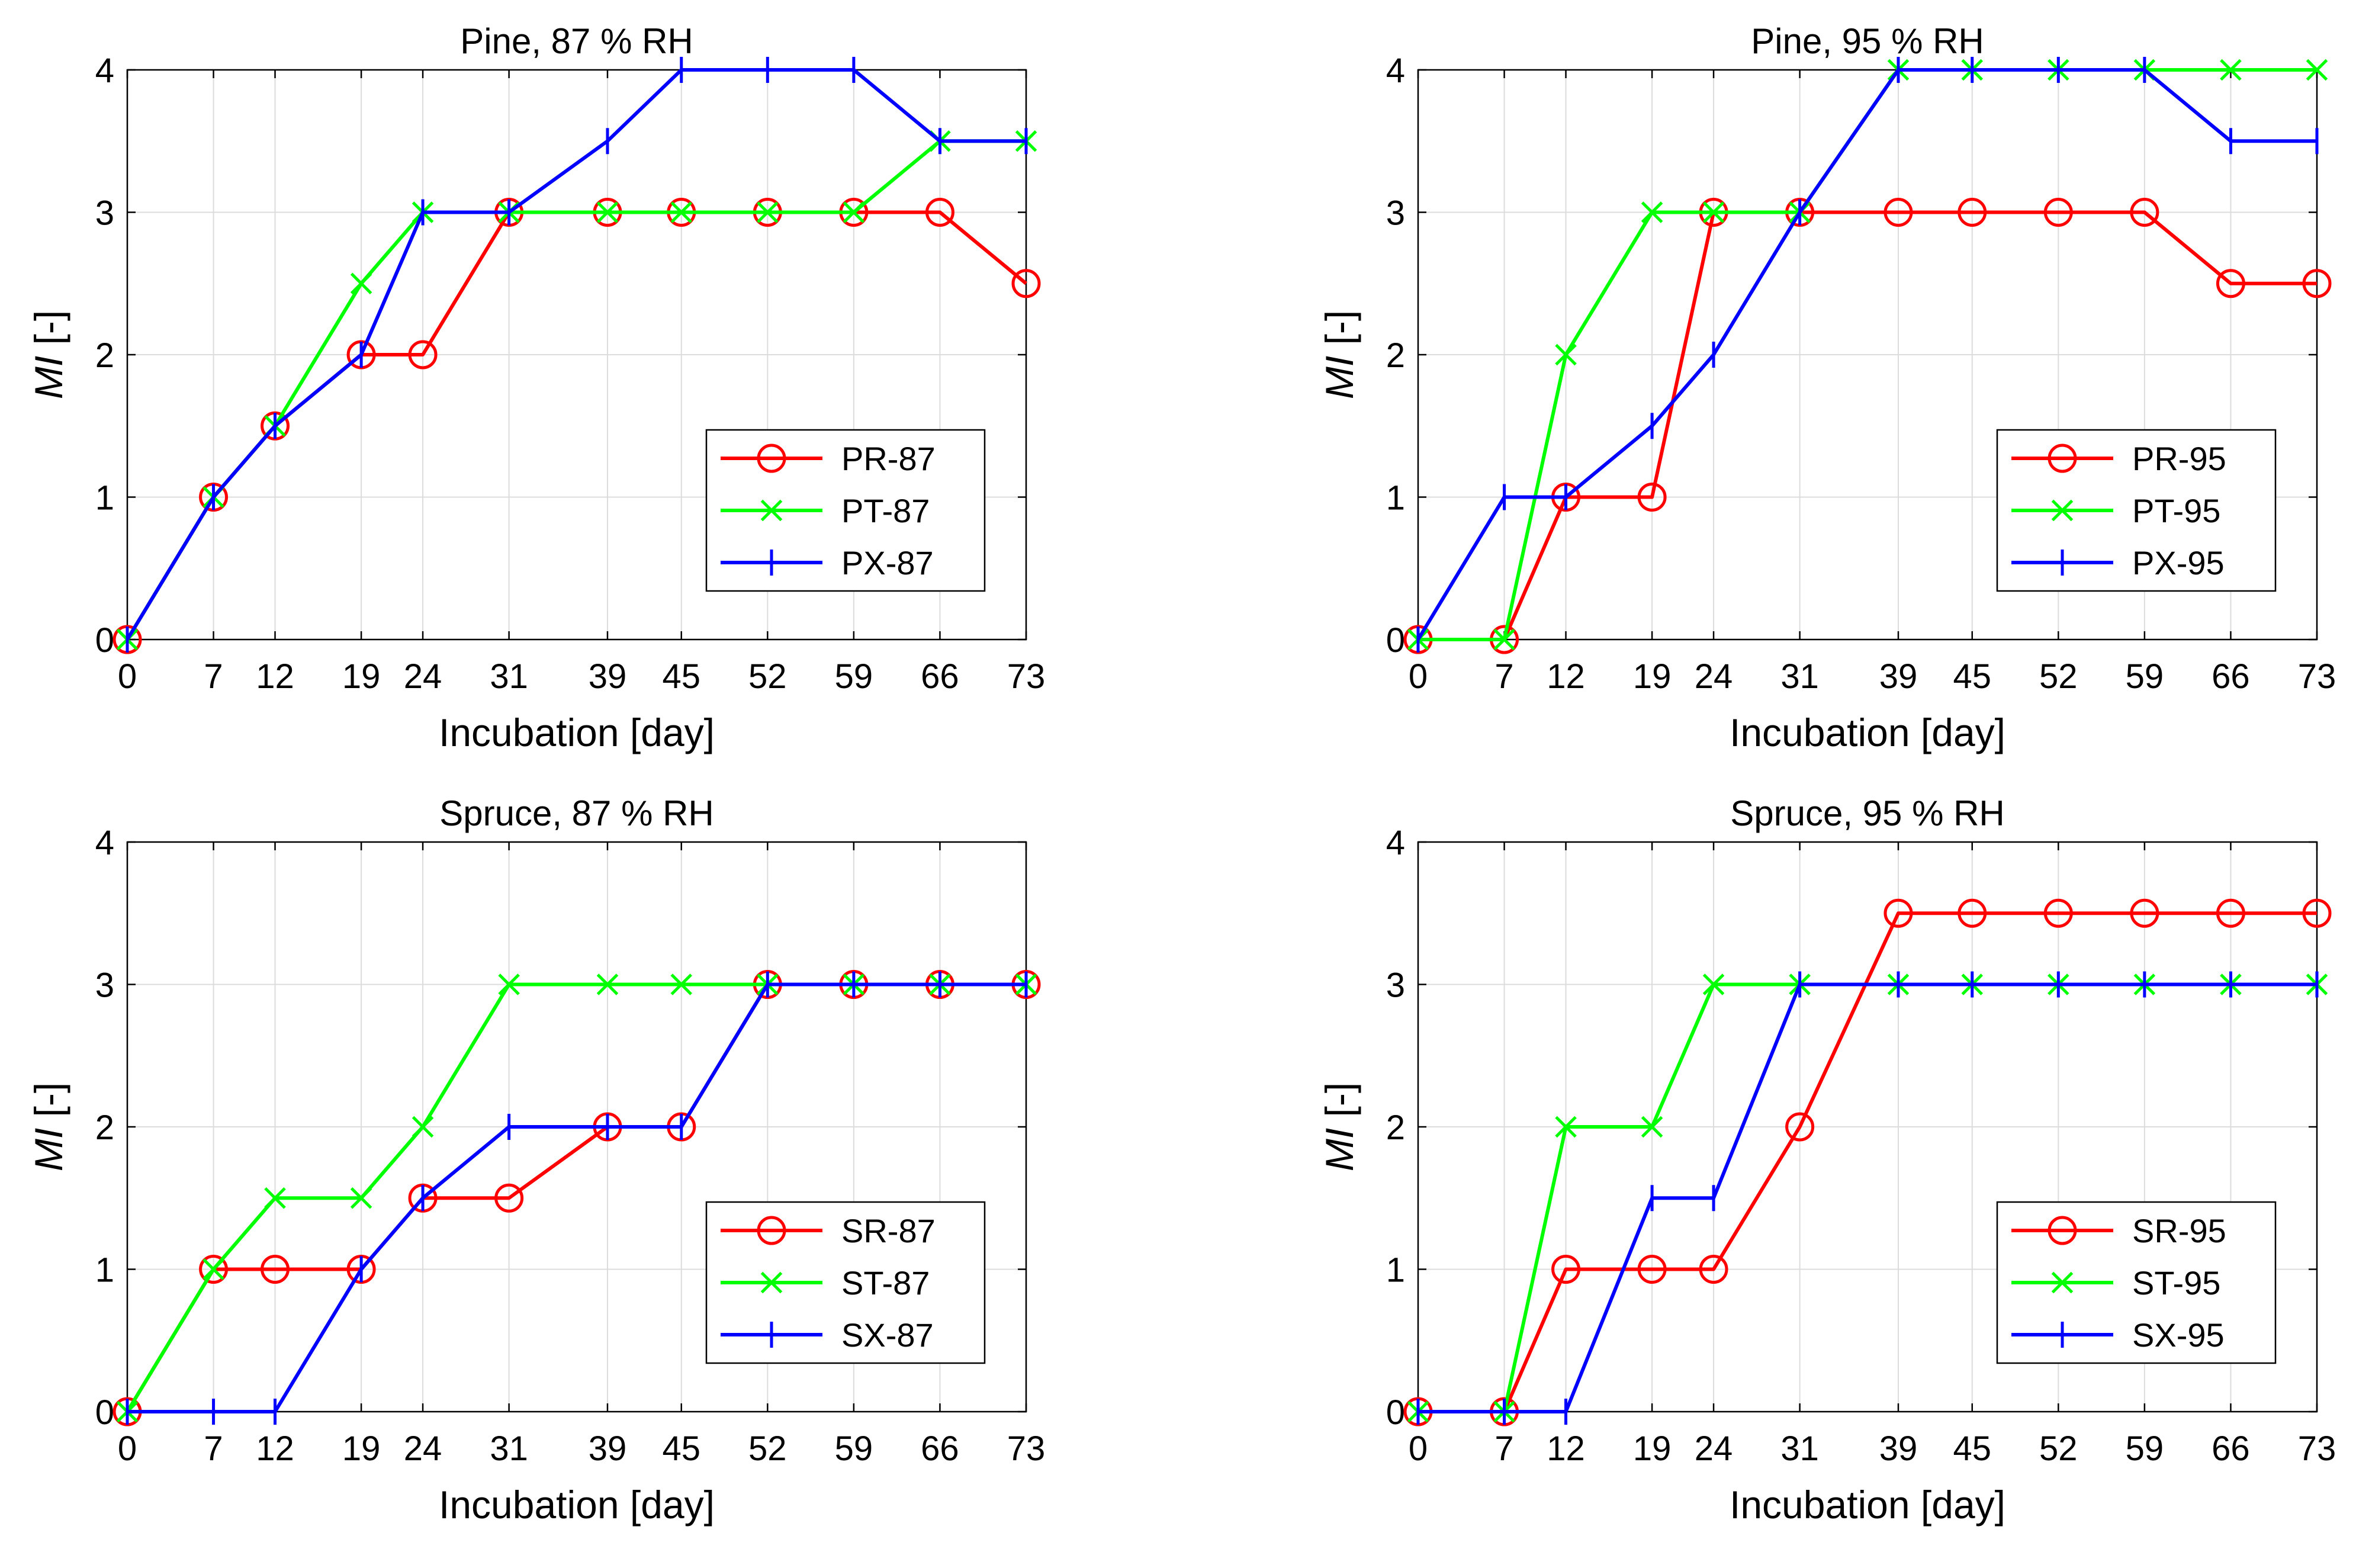 The height and width of the screenshot is (1568, 2356). I want to click on legend-label: SX-87, so click(887, 1335).